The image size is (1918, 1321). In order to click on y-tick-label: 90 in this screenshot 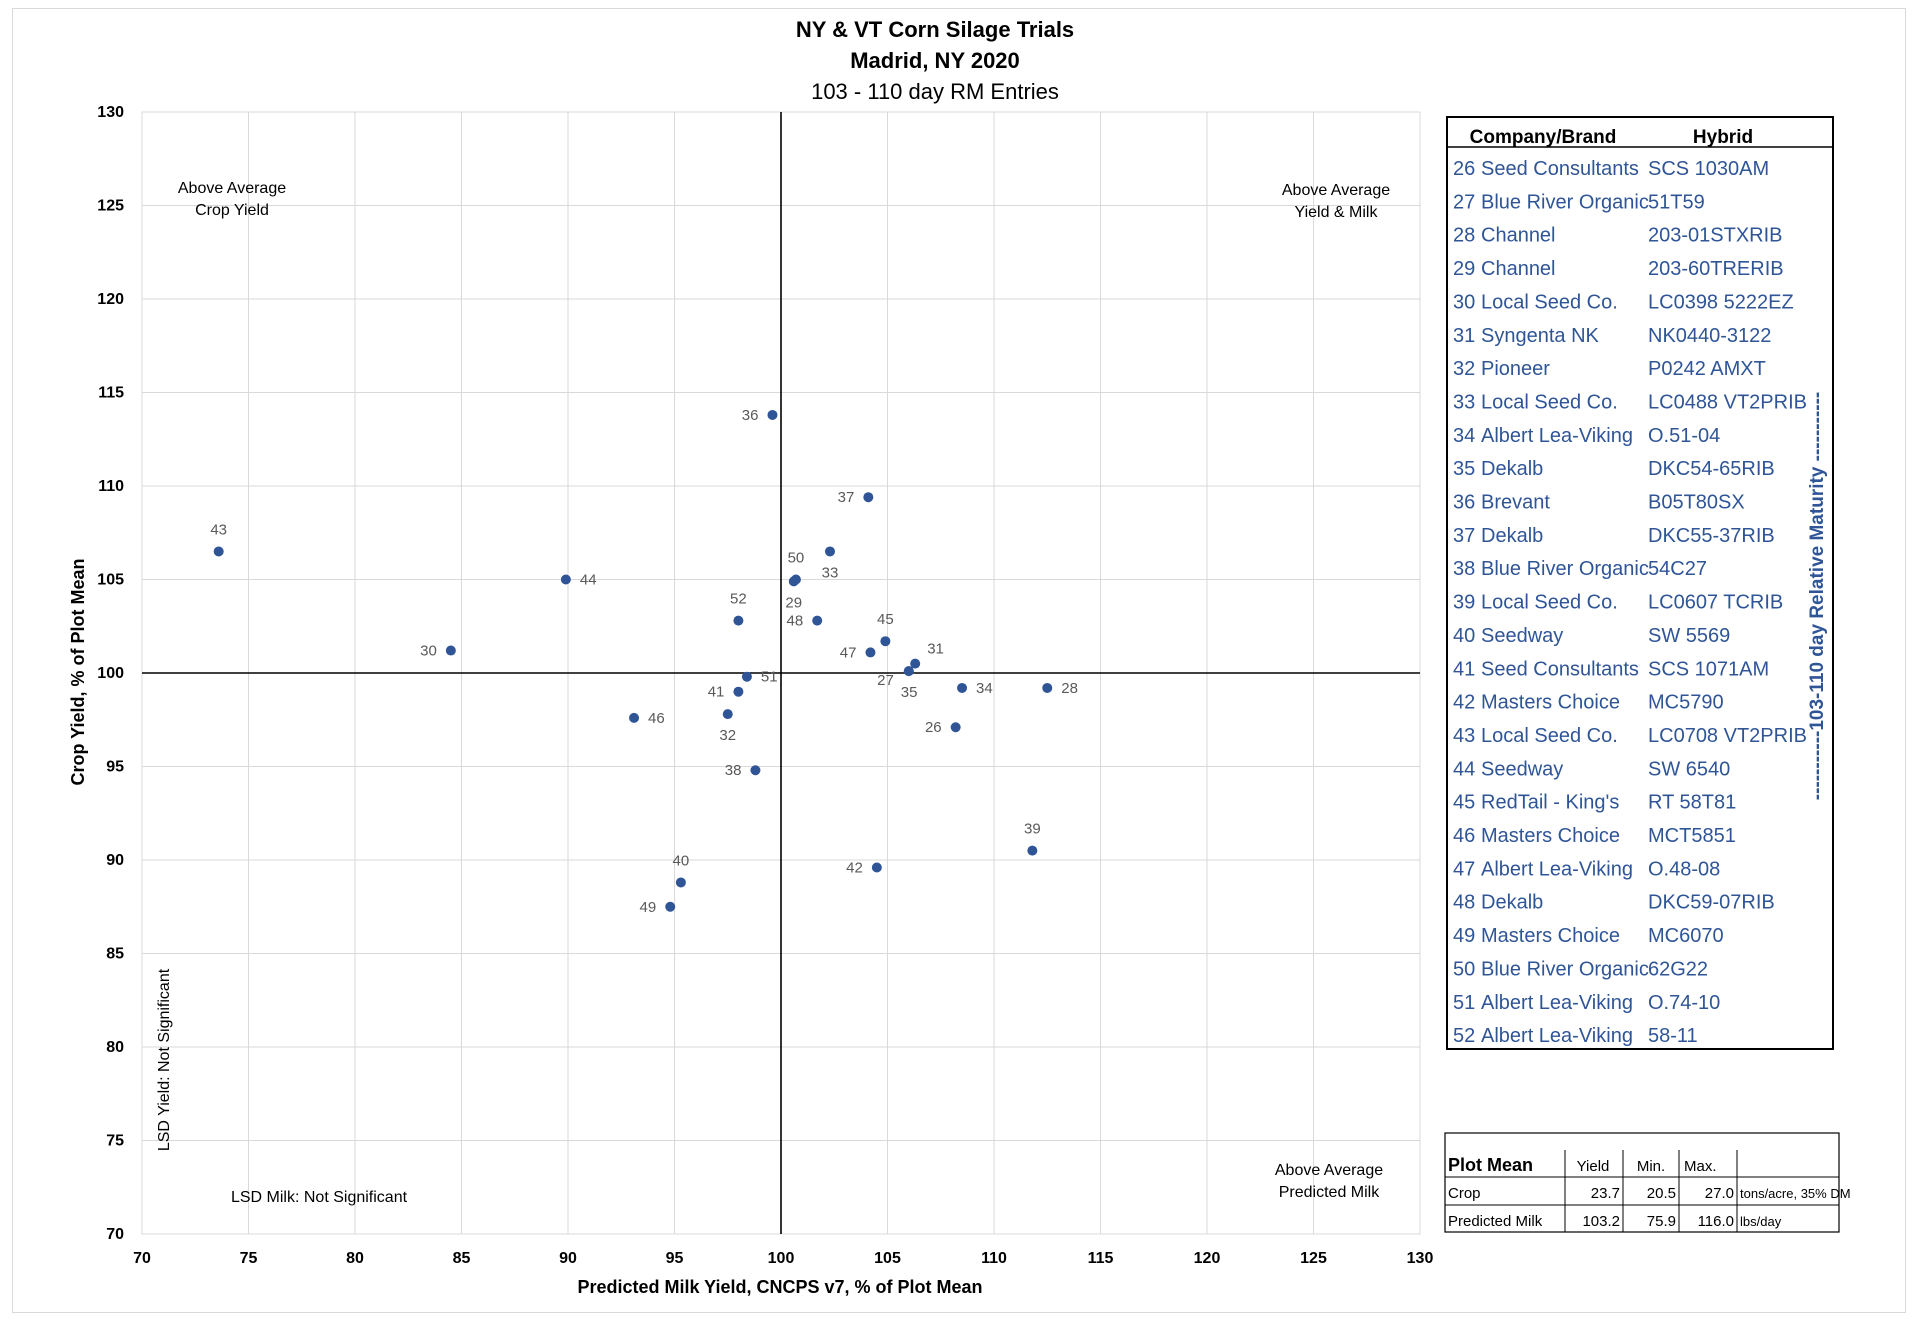, I will do `click(115, 860)`.